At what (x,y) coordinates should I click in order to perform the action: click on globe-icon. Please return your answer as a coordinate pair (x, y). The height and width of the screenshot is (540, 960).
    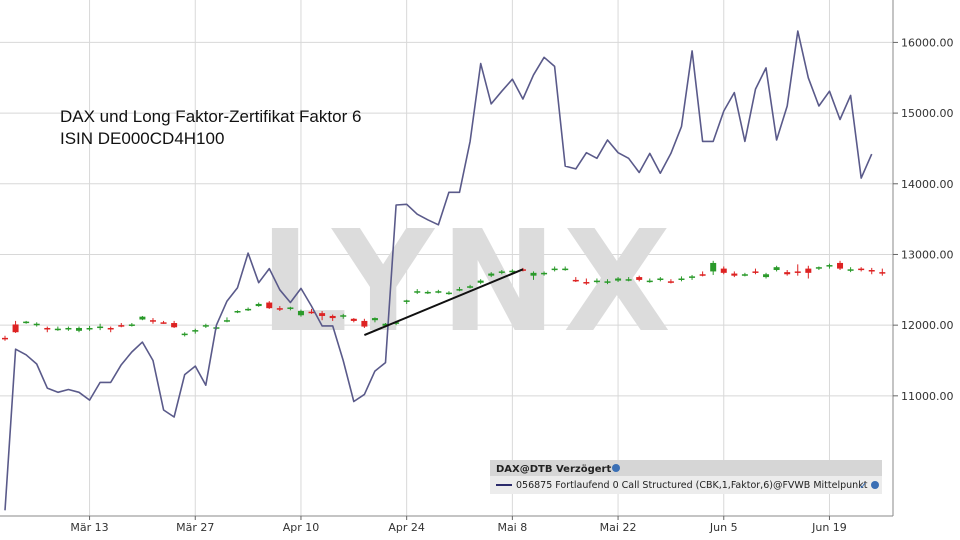
    Looking at the image, I should click on (616, 468).